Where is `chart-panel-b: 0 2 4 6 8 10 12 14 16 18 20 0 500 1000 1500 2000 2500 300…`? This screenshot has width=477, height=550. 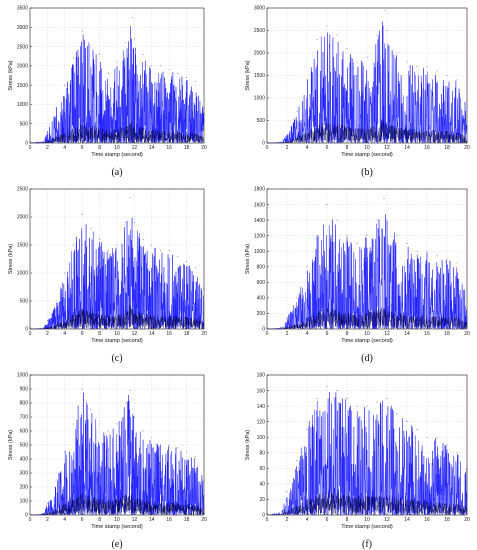
chart-panel-b: 0 2 4 6 8 10 12 14 16 18 20 0 500 1000 1500 2000 2500 300… is located at coordinates (357, 92).